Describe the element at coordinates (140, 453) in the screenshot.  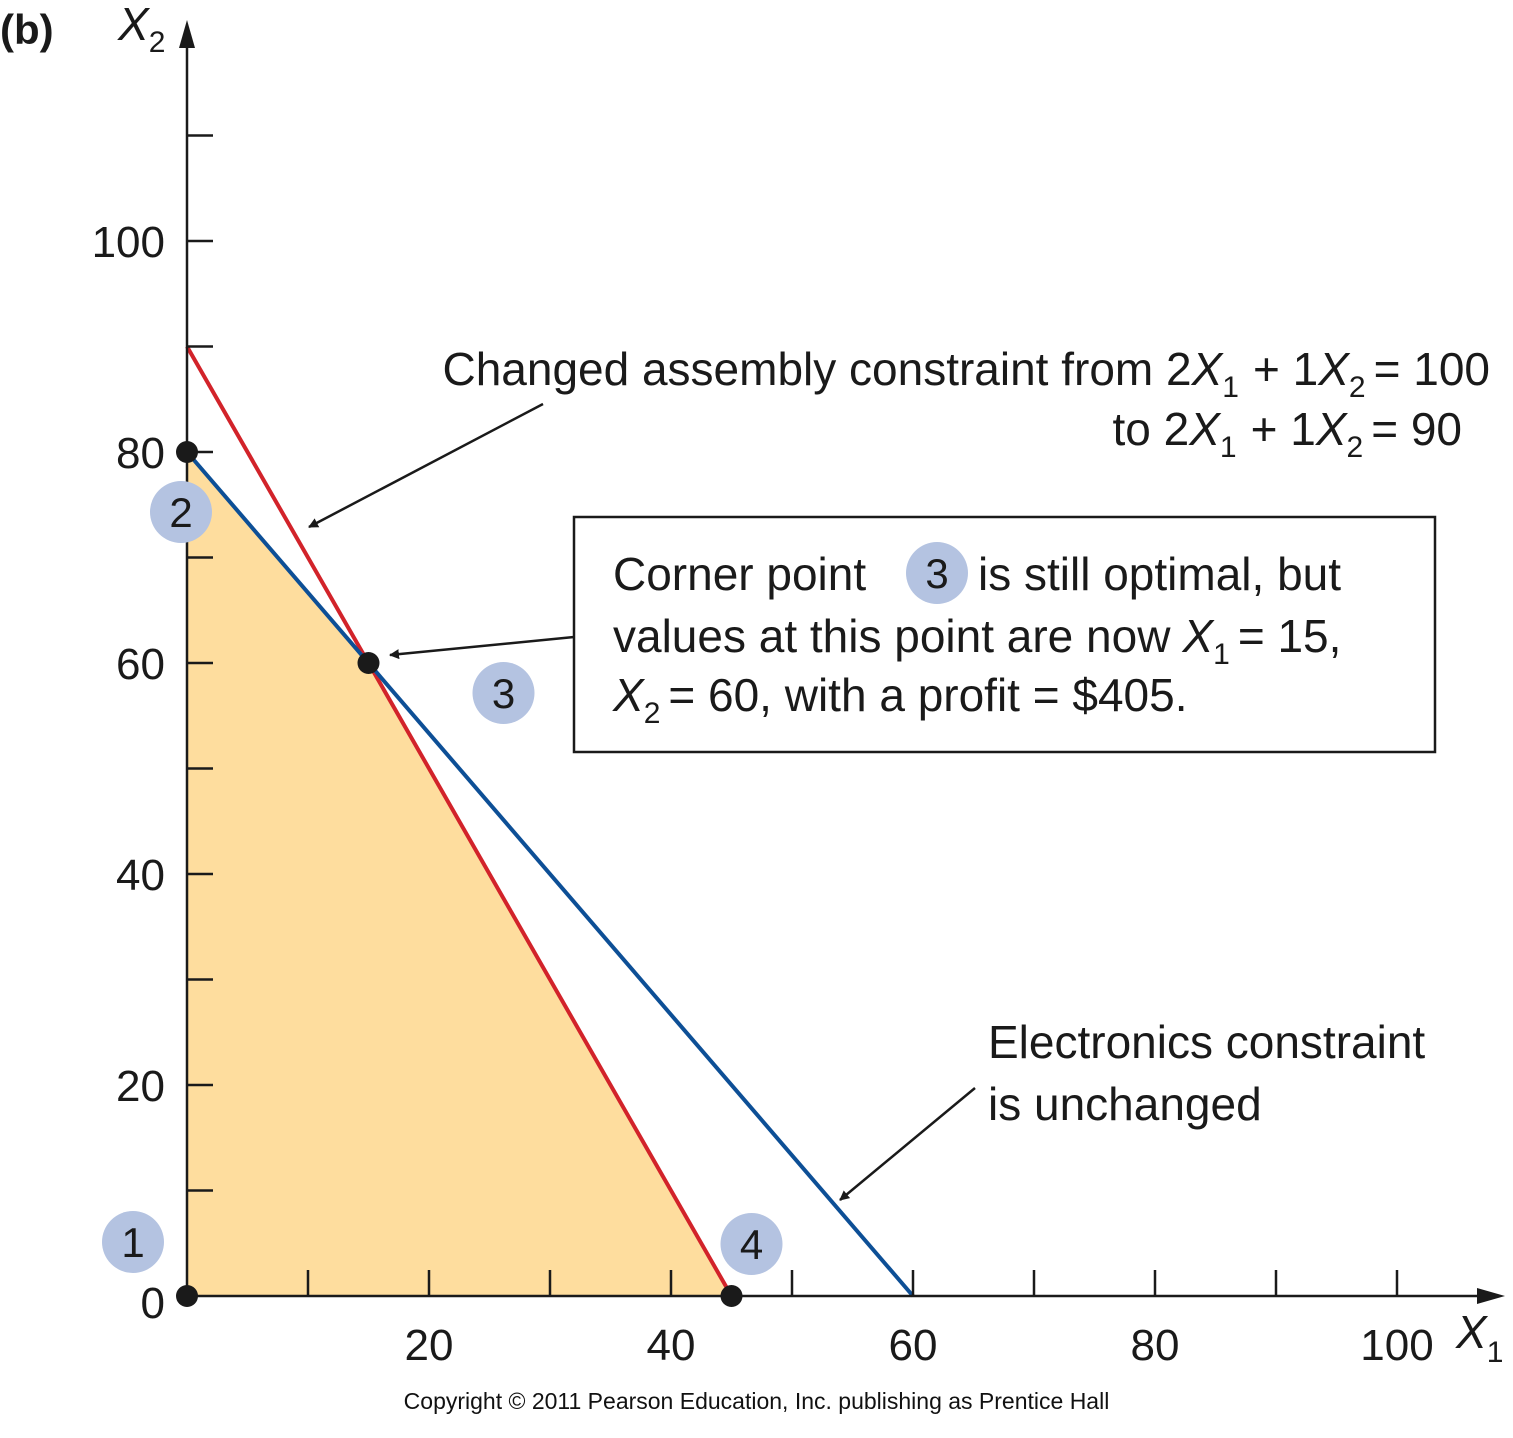
I see `y-tick-label-80: 80` at that location.